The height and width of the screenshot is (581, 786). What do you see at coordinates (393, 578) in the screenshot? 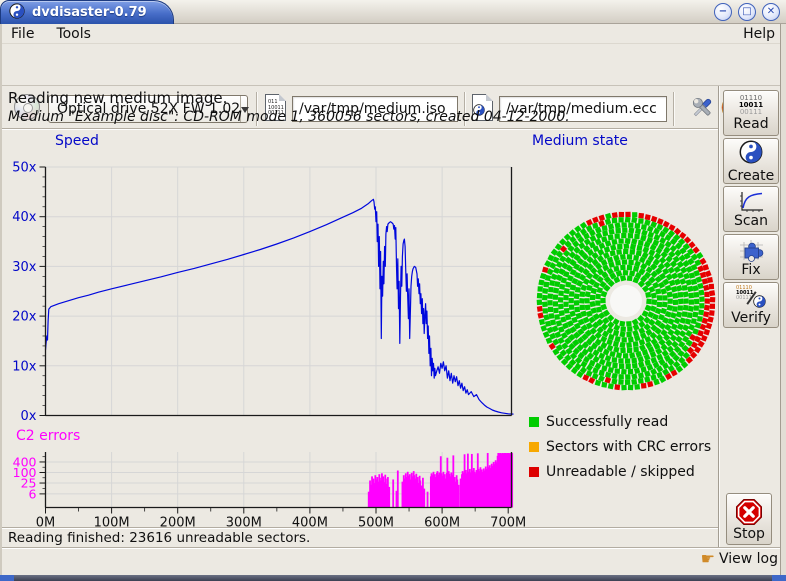
I see `window-frame-bottom` at bounding box center [393, 578].